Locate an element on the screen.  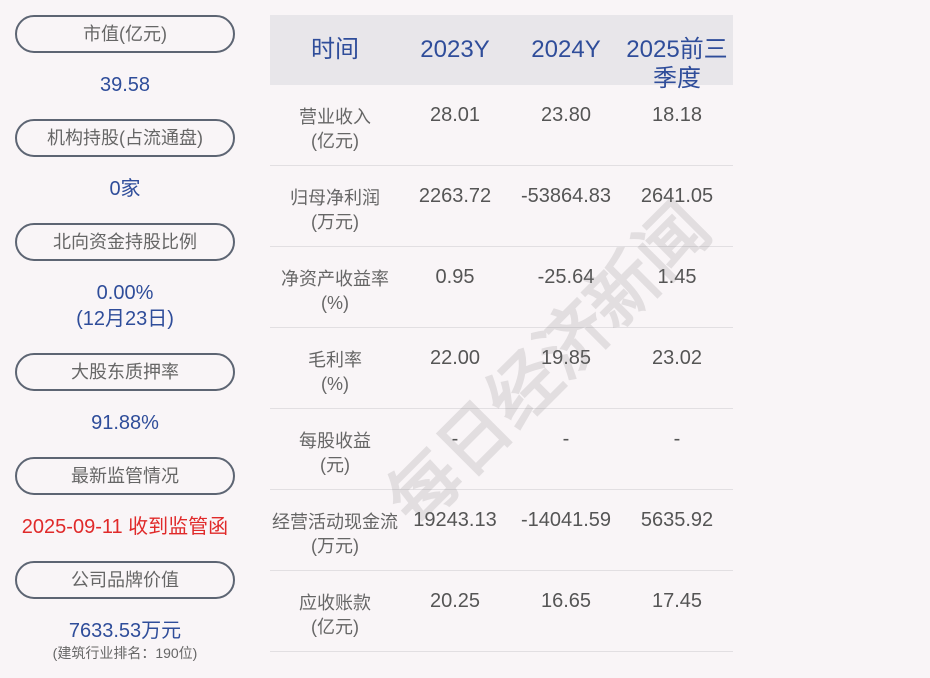
row-label-name: 应收账款 is located at coordinates (335, 603).